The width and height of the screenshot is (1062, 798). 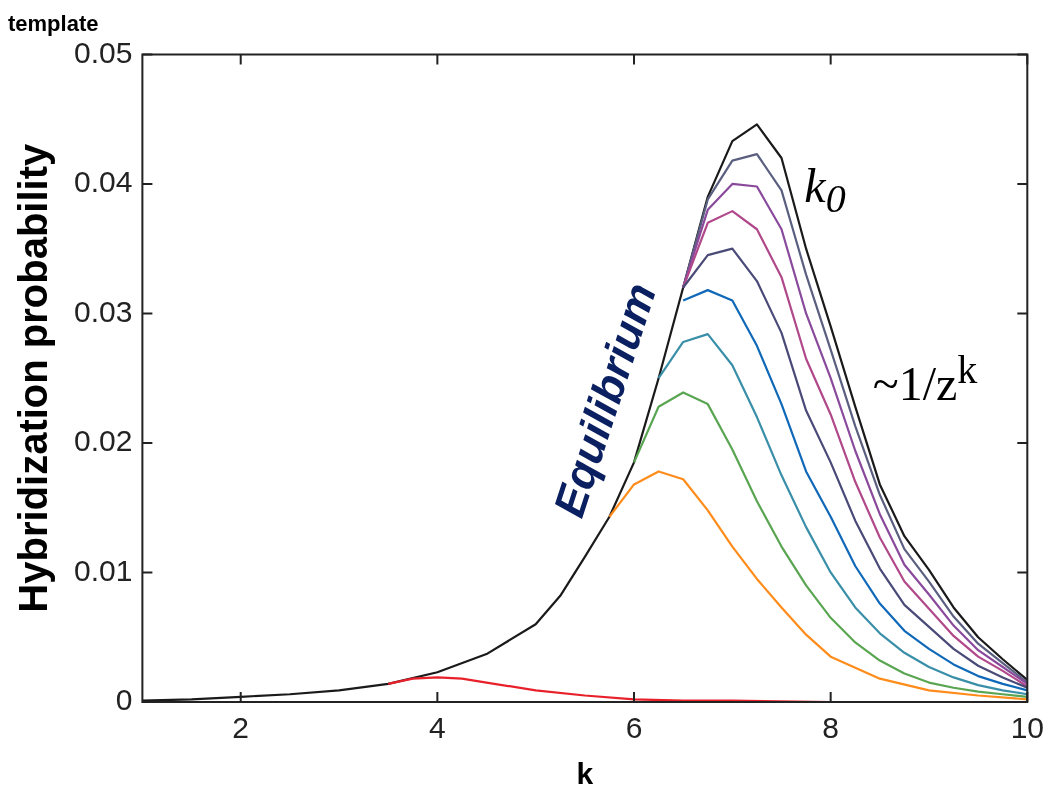 What do you see at coordinates (585, 774) in the screenshot?
I see `x-axis-title: k` at bounding box center [585, 774].